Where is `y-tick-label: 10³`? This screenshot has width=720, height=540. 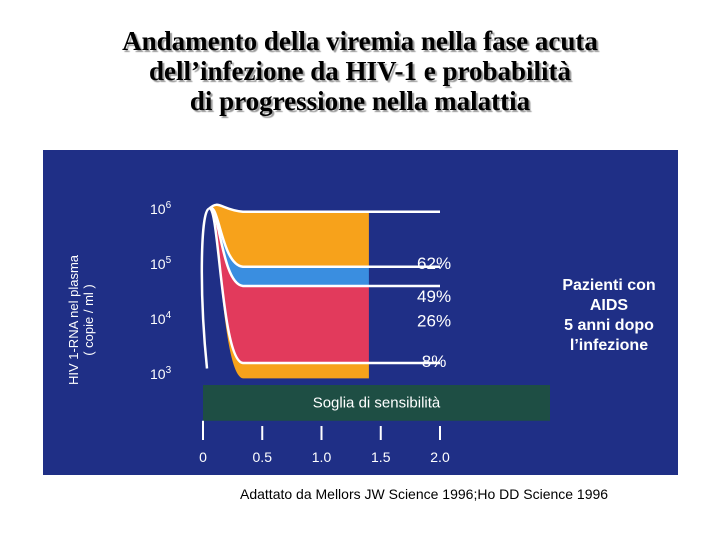
y-tick-label: 10³ is located at coordinates (161, 373).